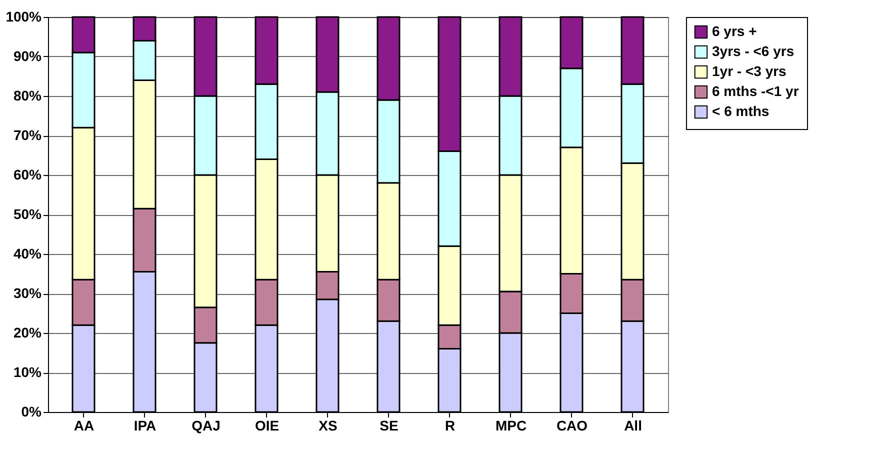  I want to click on x-tick-label: IPA, so click(145, 426).